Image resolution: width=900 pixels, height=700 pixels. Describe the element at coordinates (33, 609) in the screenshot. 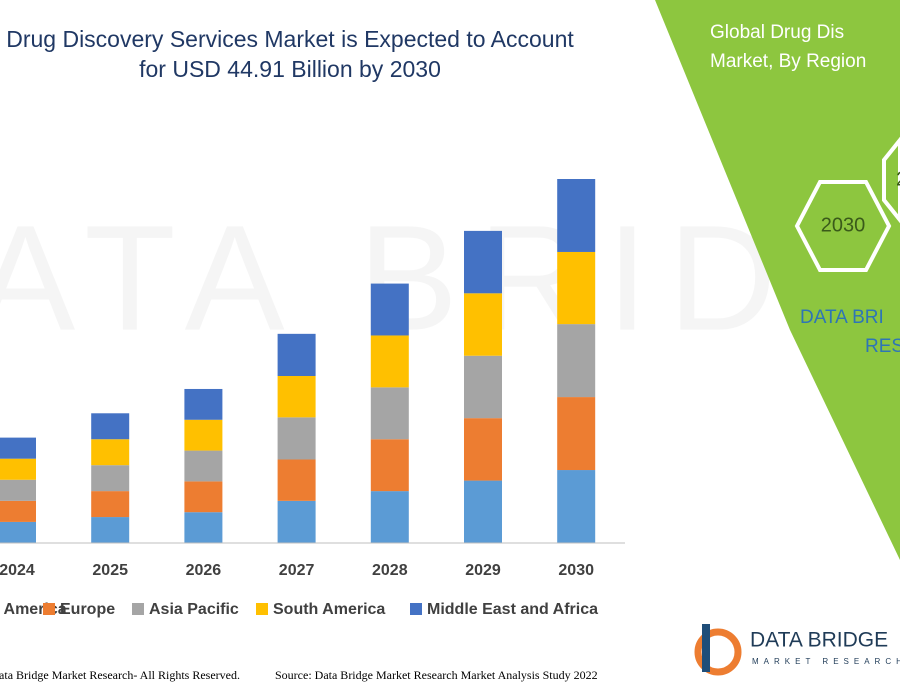

I see `legend-label: North America` at that location.